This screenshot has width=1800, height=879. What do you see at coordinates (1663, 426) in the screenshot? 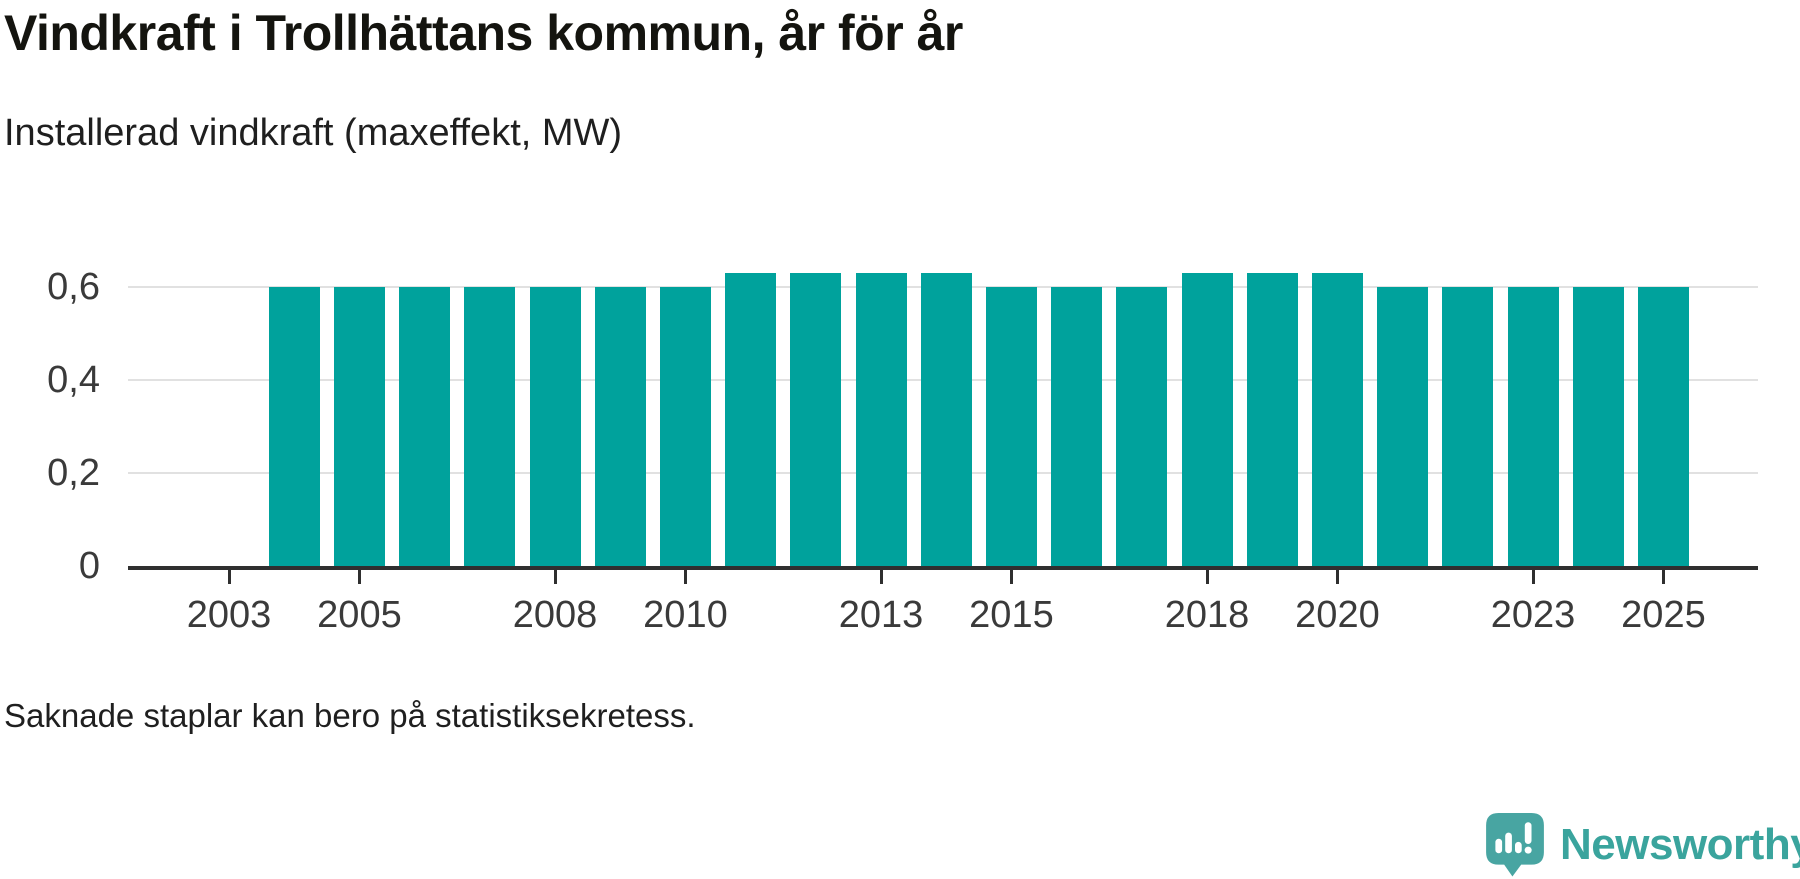
I see `bar-2025` at bounding box center [1663, 426].